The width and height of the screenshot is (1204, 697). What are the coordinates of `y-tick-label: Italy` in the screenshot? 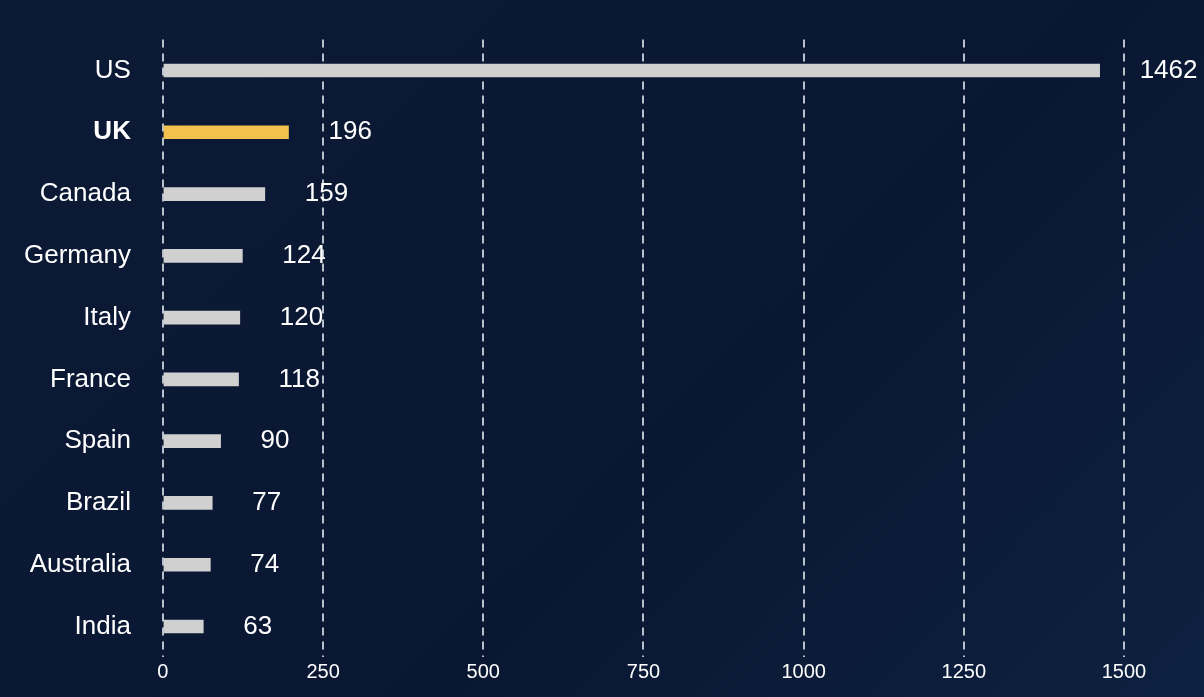 It's located at (107, 315).